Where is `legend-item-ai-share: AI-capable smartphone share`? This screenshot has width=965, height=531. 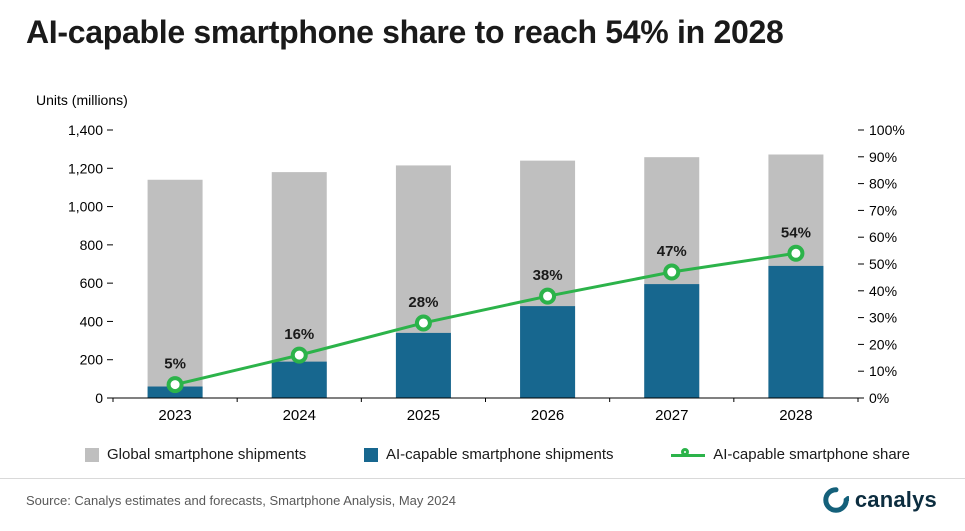
legend-item-ai-share: AI-capable smartphone share is located at coordinates (790, 454).